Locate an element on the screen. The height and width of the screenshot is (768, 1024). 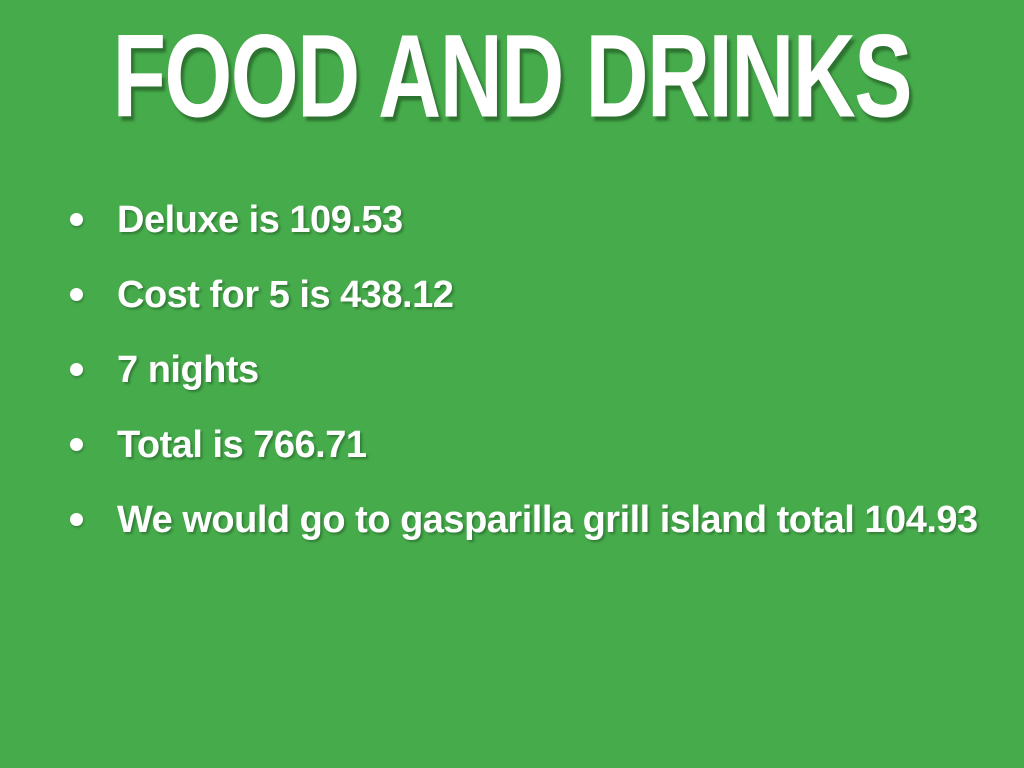
bullet-text: Deluxe is 109.53 is located at coordinates (260, 219).